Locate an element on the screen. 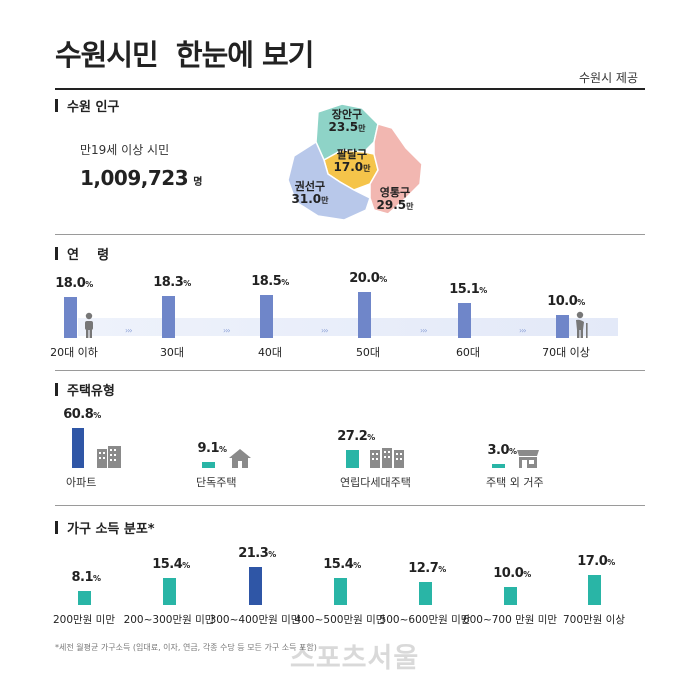 The image size is (700, 699). value-number: 15.4 is located at coordinates (167, 564).